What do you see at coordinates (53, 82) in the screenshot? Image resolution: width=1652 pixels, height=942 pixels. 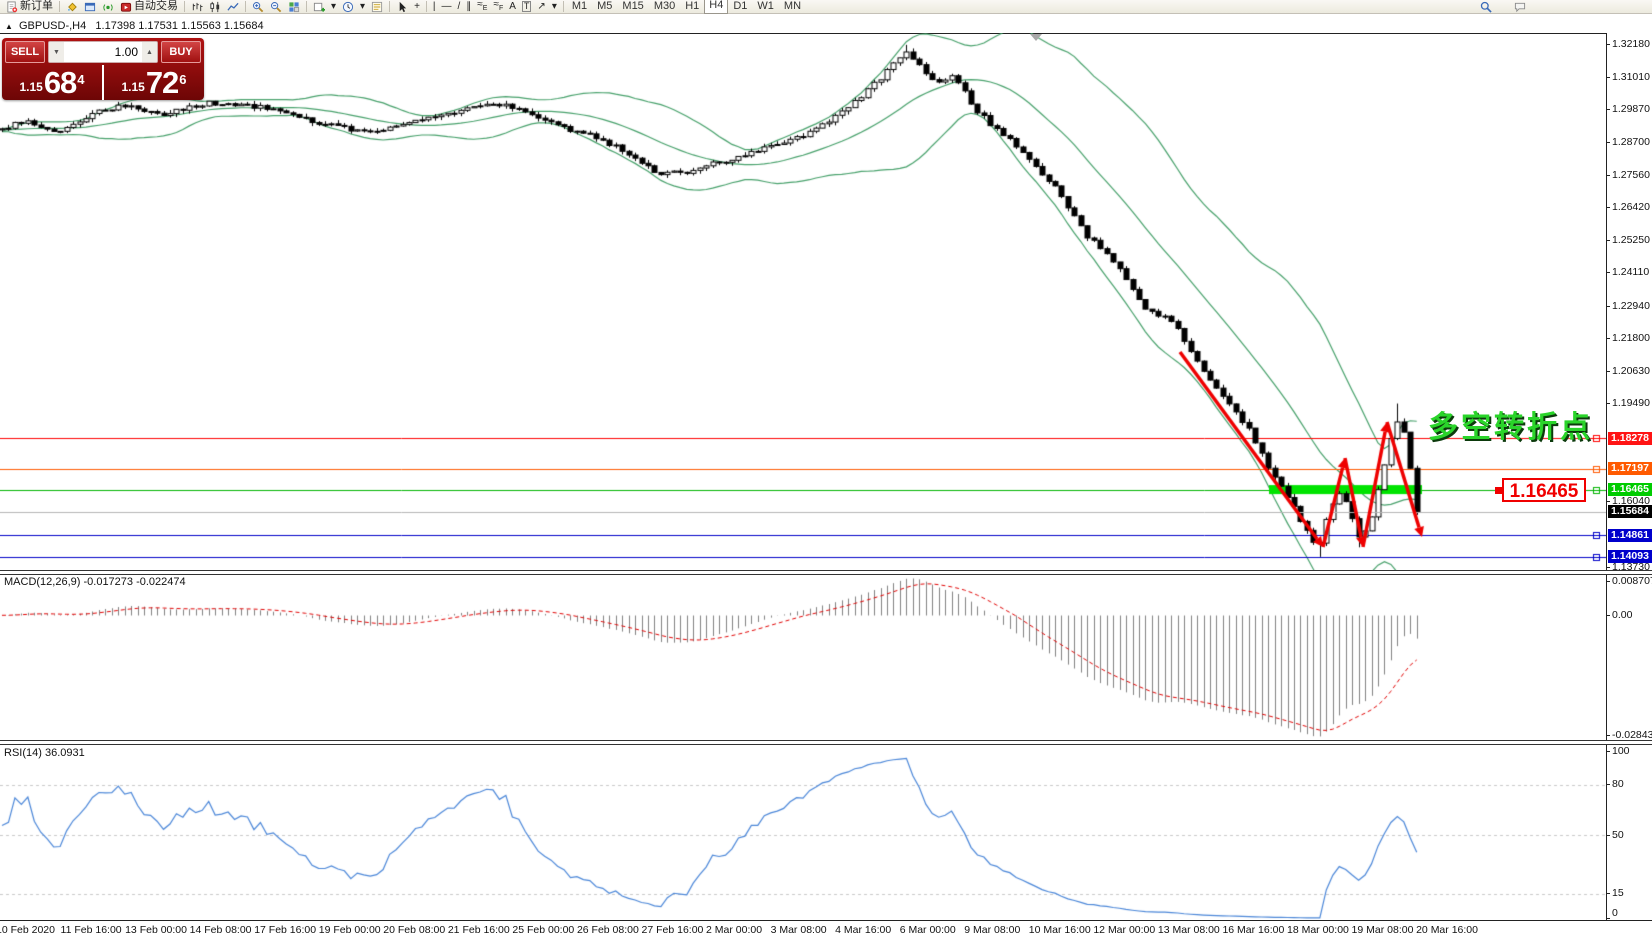 I see `sell-price-display: 1.15 68 4` at bounding box center [53, 82].